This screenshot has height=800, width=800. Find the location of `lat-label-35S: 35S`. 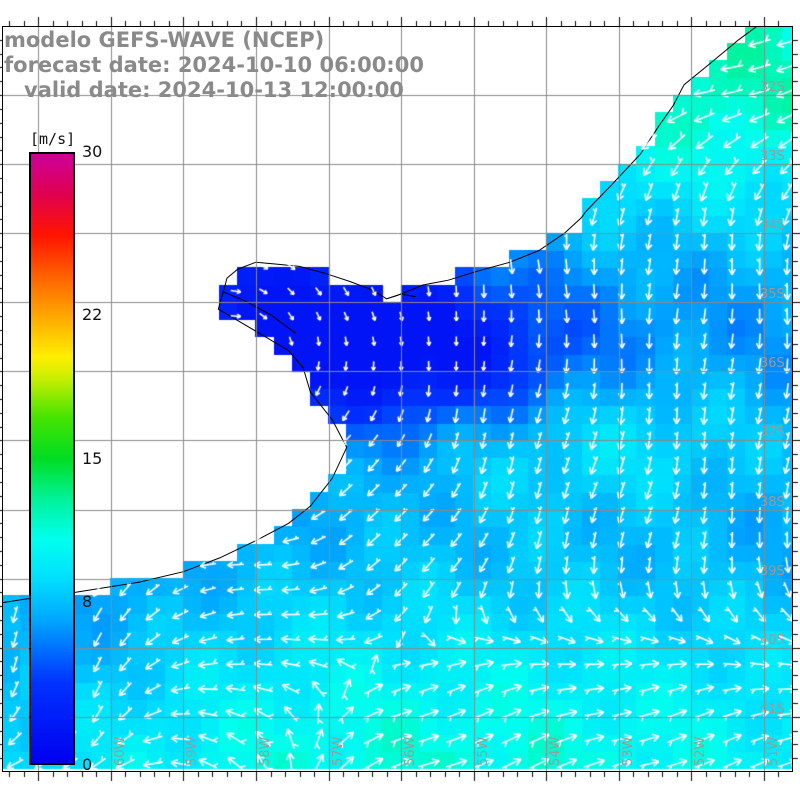

lat-label-35S: 35S is located at coordinates (772, 295).